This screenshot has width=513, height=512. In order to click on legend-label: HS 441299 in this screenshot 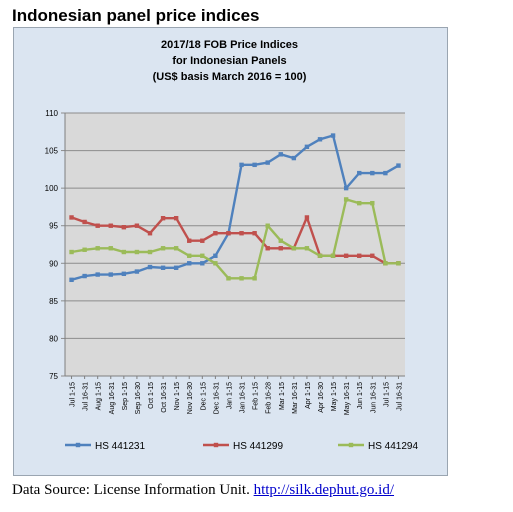, I will do `click(258, 446)`.